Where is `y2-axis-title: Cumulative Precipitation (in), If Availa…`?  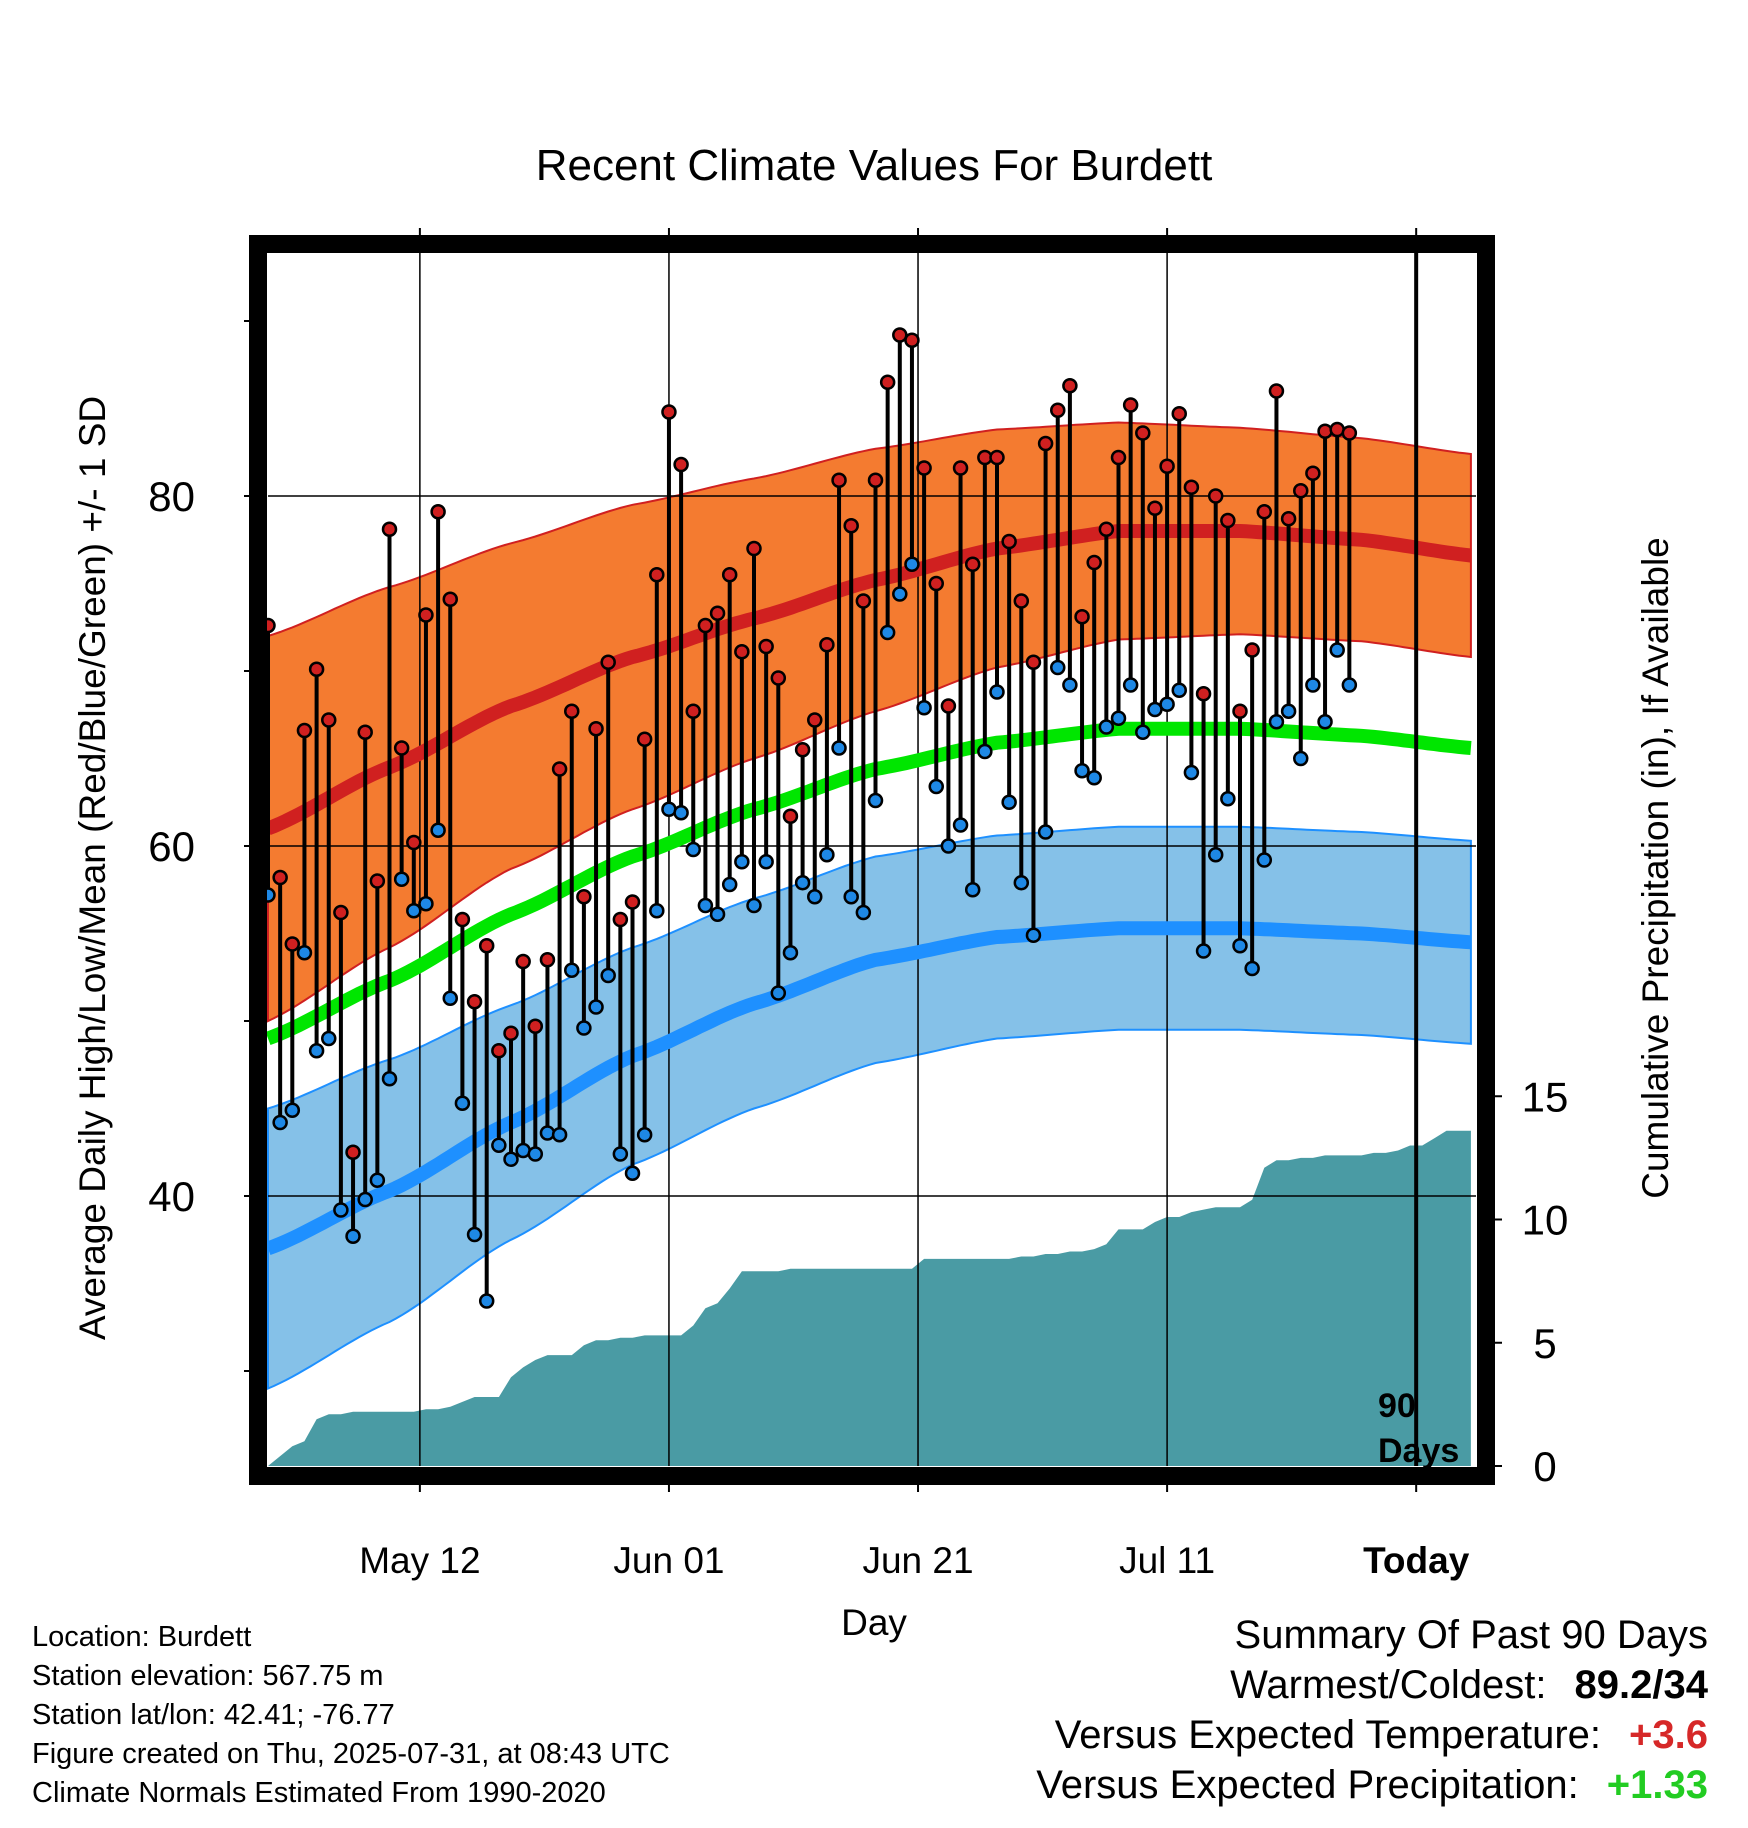
y2-axis-title: Cumulative Precipitation (in), If Availa… is located at coordinates (1655, 868).